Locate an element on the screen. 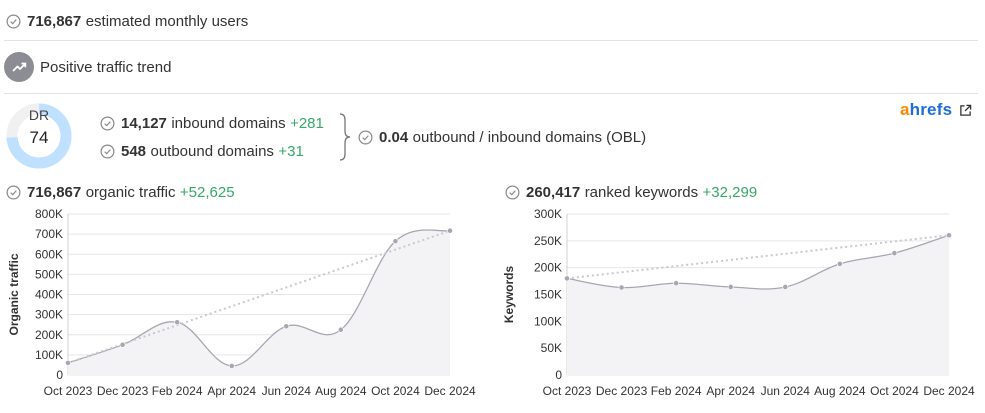  series-line is located at coordinates (758, 262).